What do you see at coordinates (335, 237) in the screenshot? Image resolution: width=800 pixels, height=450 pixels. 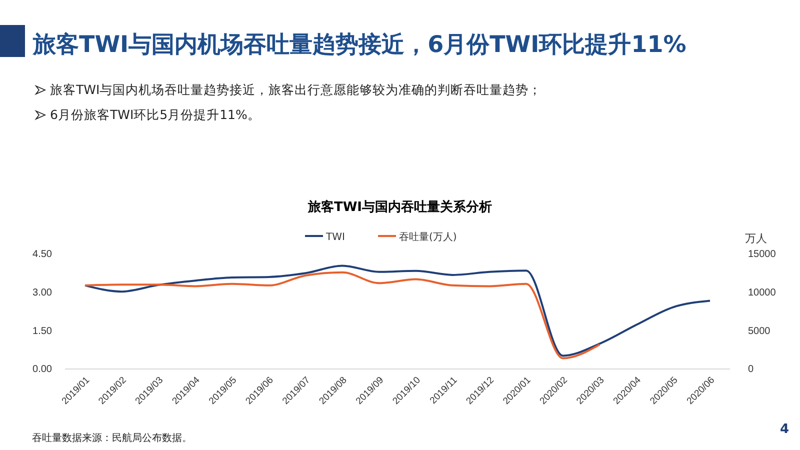 I see `legend-label: TWI` at bounding box center [335, 237].